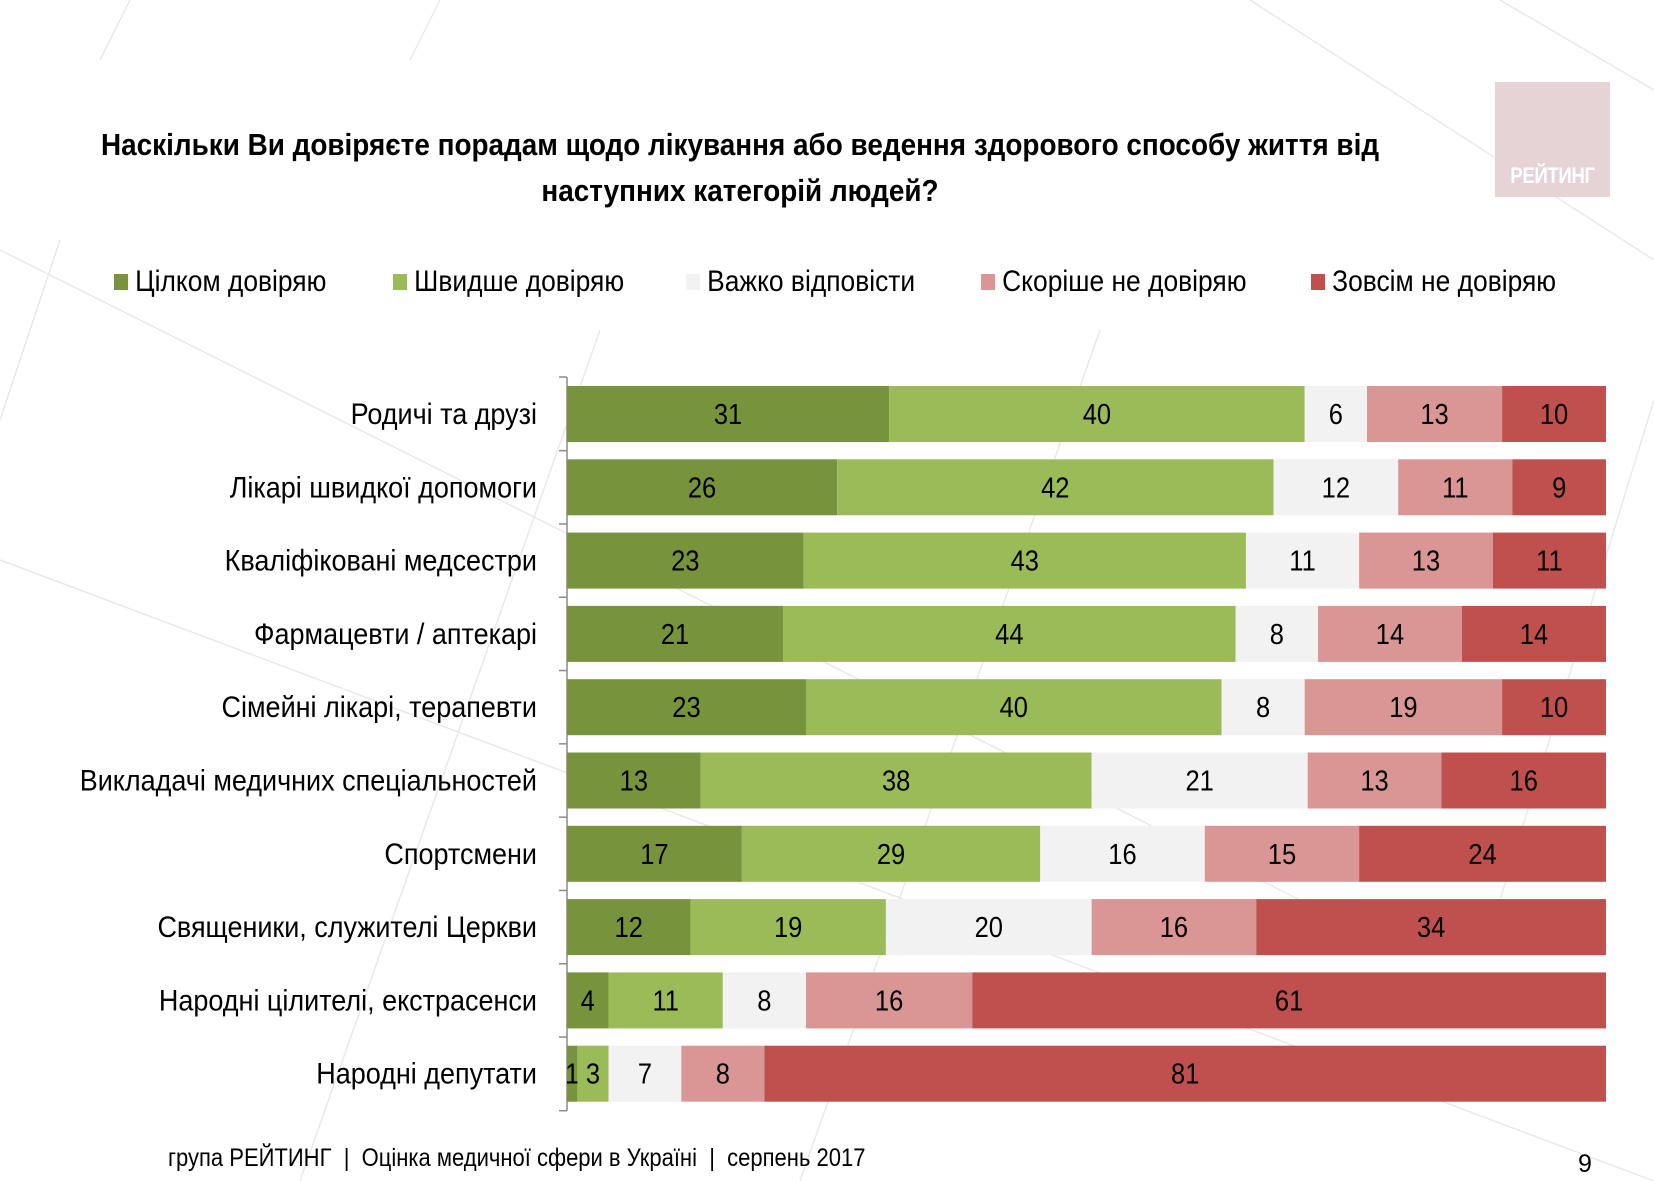 The width and height of the screenshot is (1654, 1181). What do you see at coordinates (1289, 1000) in the screenshot?
I see `data-label: 61` at bounding box center [1289, 1000].